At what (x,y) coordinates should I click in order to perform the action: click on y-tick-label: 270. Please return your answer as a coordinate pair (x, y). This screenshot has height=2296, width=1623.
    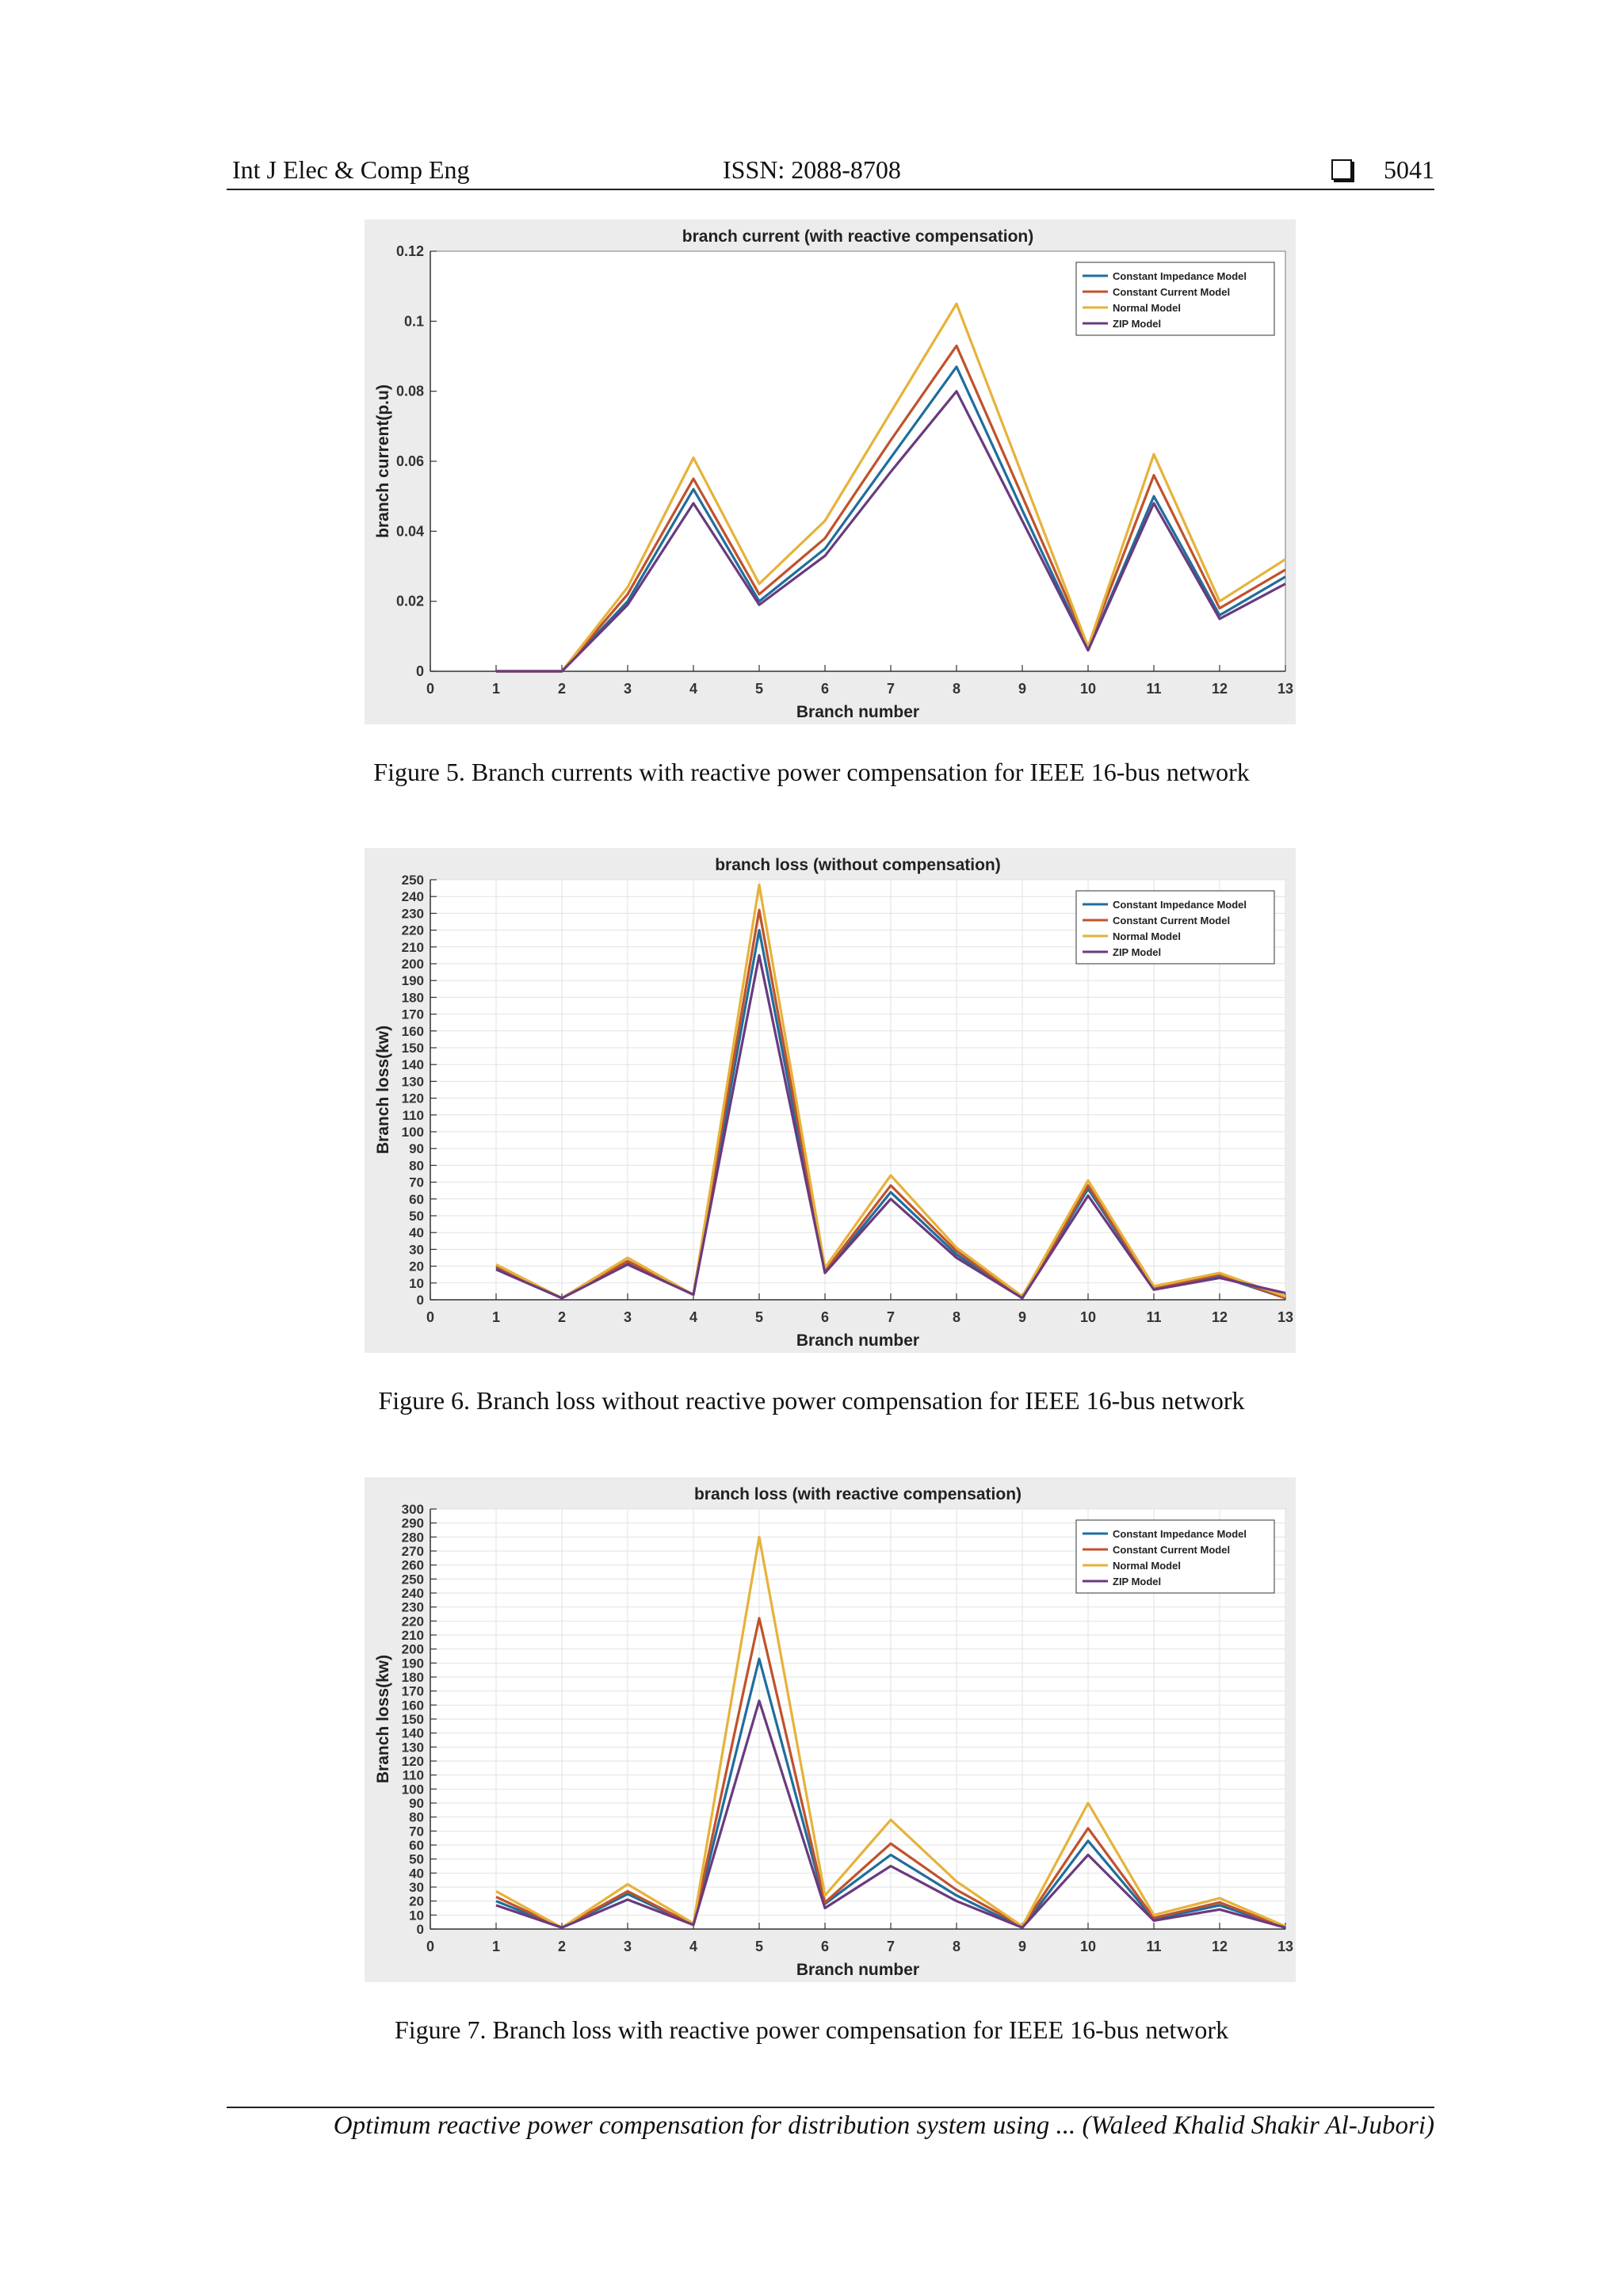
    Looking at the image, I should click on (413, 1551).